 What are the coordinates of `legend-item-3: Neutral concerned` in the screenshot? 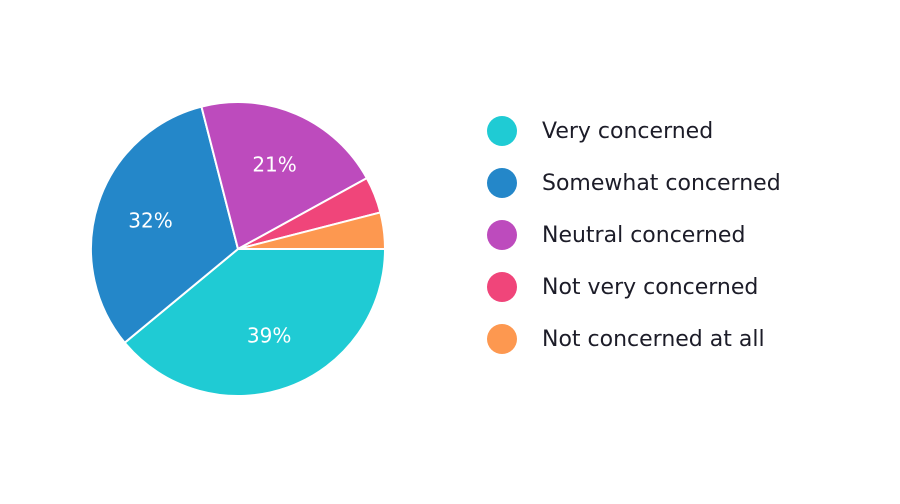 It's located at (687, 235).